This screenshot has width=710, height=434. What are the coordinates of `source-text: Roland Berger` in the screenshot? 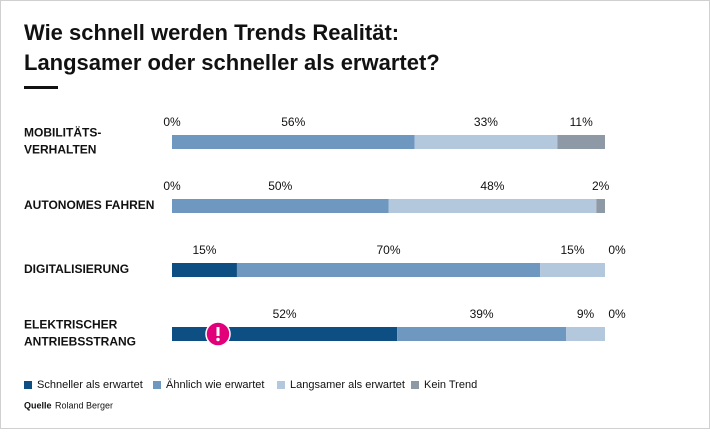 It's located at (84, 405).